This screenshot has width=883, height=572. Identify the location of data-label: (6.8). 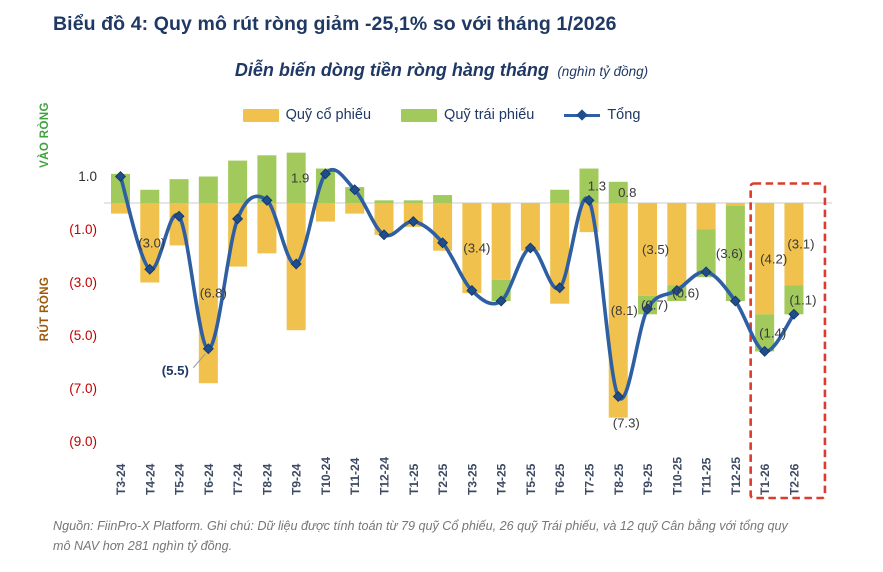
(213, 293).